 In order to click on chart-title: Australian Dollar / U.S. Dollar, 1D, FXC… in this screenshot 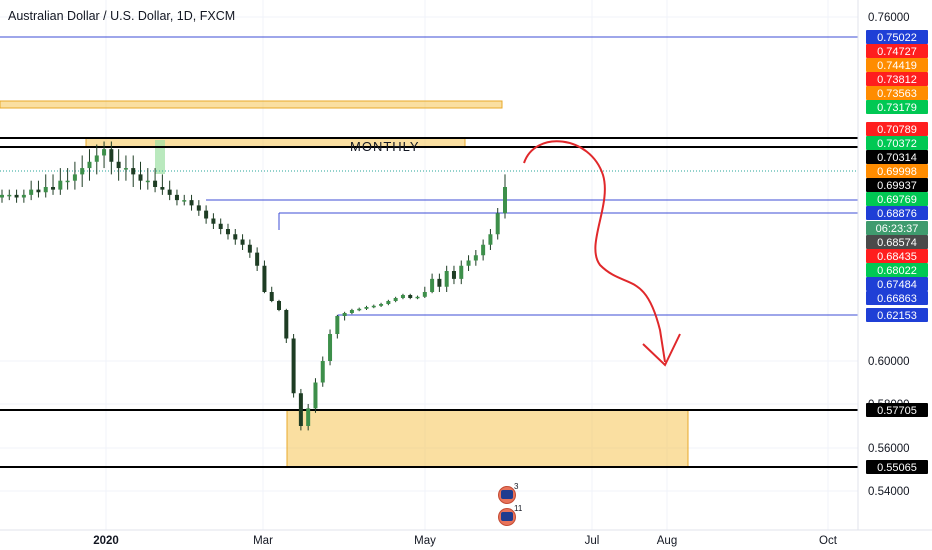, I will do `click(122, 16)`.